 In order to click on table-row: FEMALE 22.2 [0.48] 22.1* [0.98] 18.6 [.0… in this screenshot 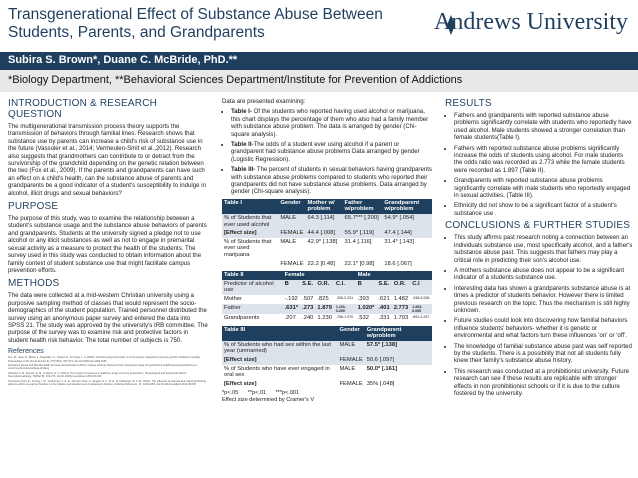, I will do `click(346, 263)`.